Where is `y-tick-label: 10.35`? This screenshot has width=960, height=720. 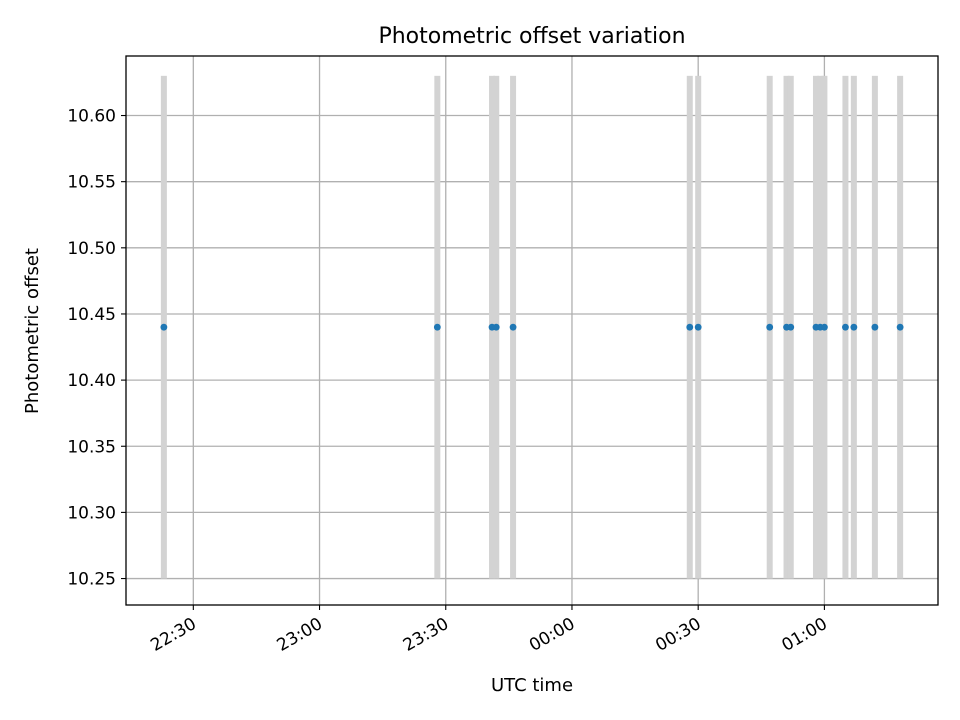
y-tick-label: 10.35 is located at coordinates (91, 447).